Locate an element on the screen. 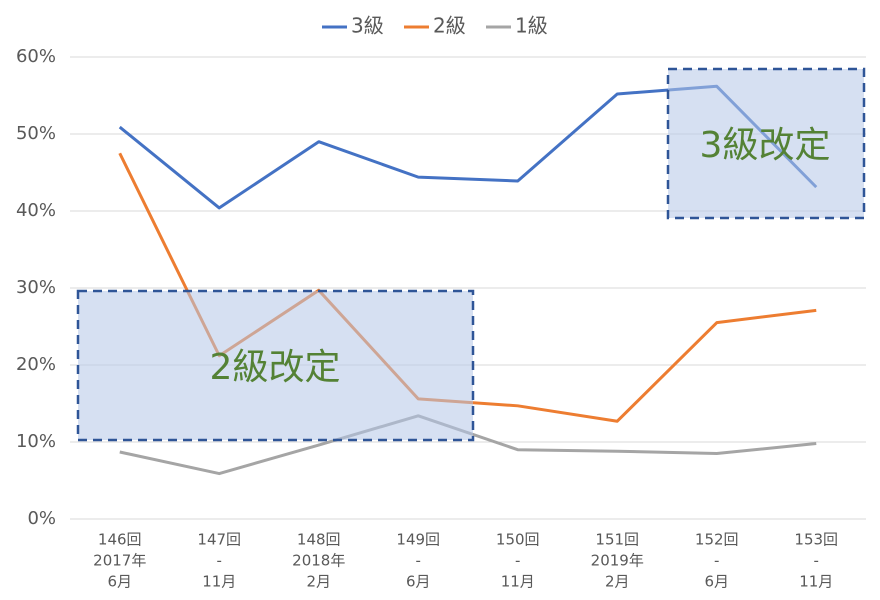 Image resolution: width=880 pixels, height=600 pixels. annotation: 2級改定 is located at coordinates (275, 367).